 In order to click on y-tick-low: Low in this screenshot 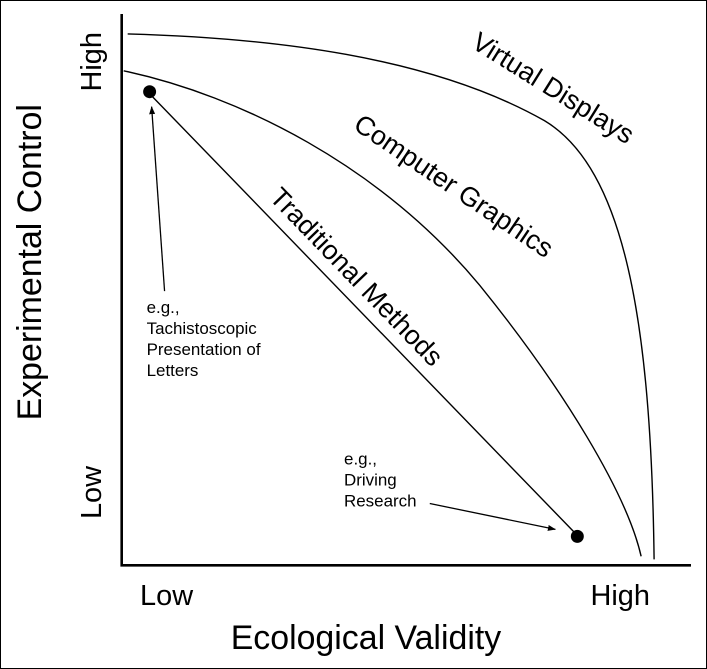, I will do `click(92, 492)`.